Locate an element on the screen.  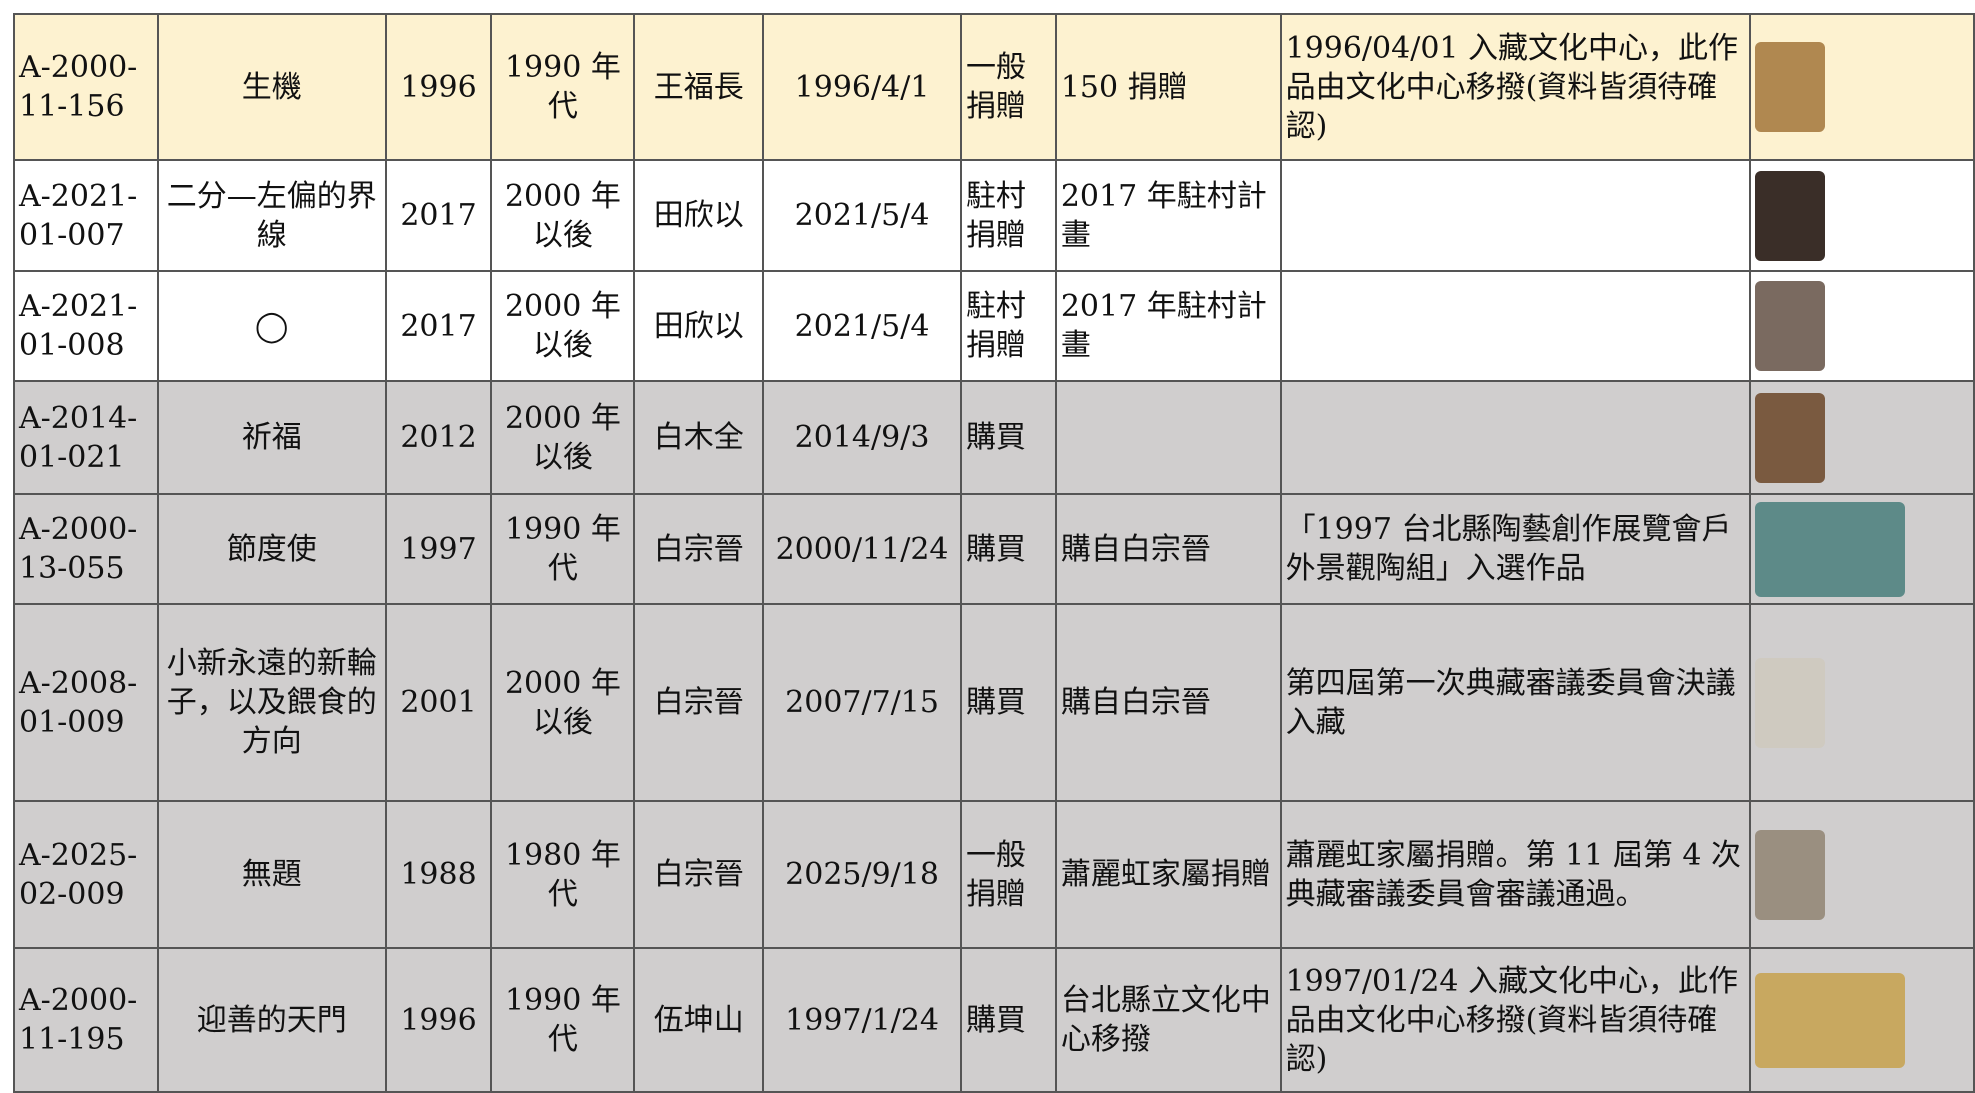
acquired-date: 1996/4/1 is located at coordinates (862, 87).